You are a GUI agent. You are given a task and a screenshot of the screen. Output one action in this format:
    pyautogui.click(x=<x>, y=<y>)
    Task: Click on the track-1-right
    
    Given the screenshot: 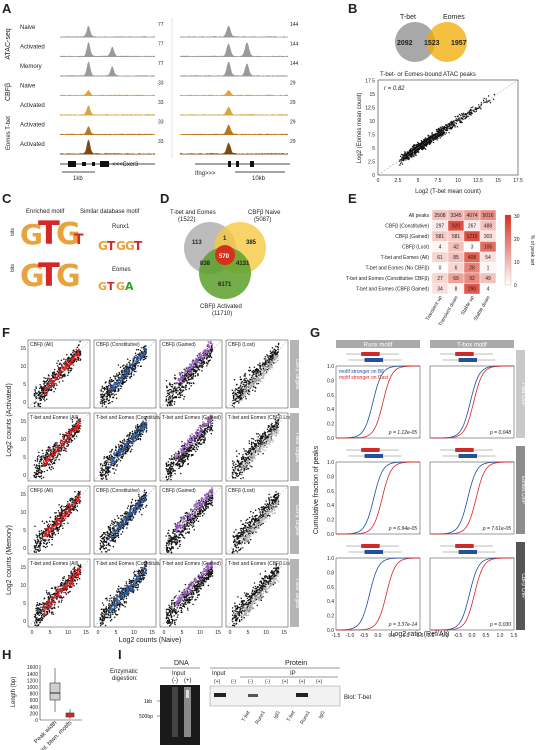 What is the action you would take?
    pyautogui.click(x=234, y=49)
    